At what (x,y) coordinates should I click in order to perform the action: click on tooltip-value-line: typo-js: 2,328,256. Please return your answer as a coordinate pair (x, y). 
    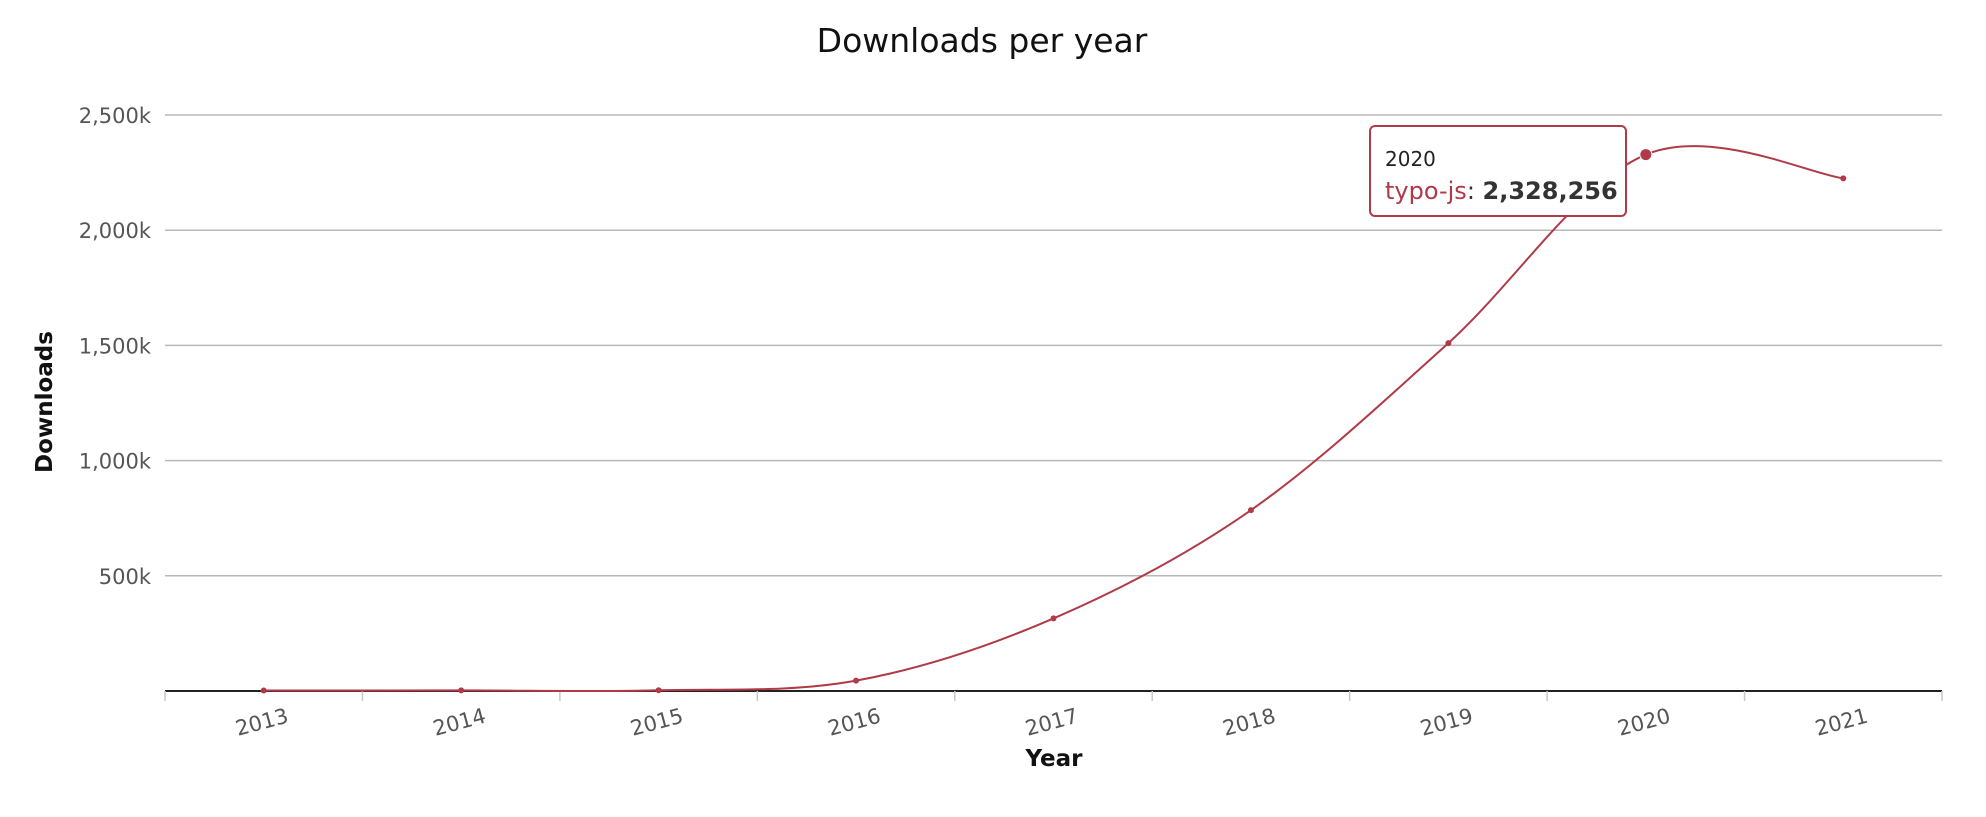
    Looking at the image, I should click on (1501, 191).